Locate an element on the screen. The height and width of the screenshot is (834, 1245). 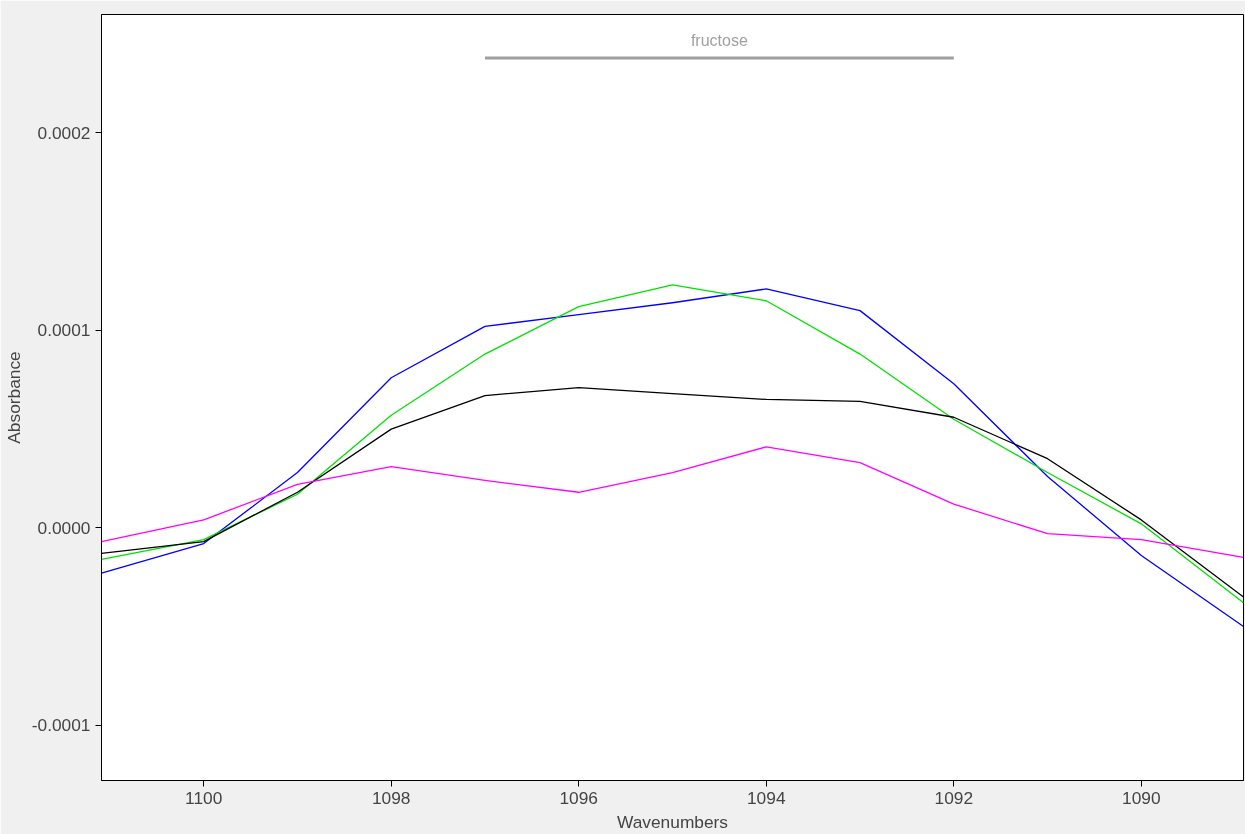
x-axis-title: Wavenumbers is located at coordinates (672, 821).